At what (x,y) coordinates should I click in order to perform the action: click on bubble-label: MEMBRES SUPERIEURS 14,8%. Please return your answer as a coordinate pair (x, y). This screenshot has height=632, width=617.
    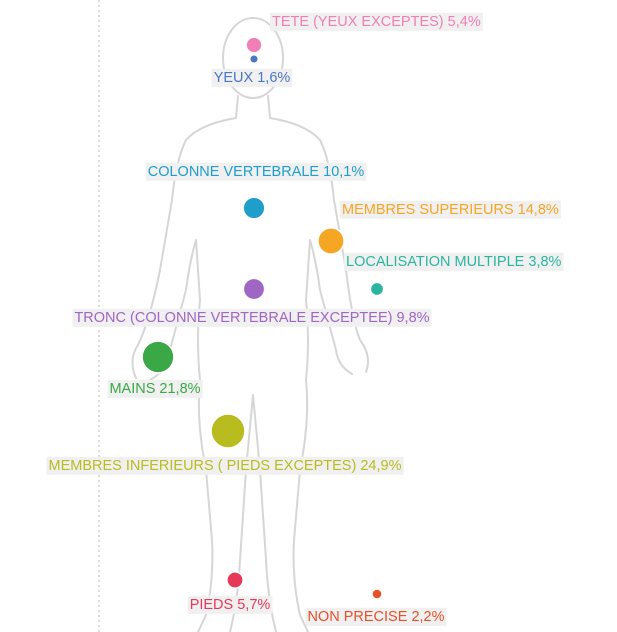
    Looking at the image, I should click on (450, 210).